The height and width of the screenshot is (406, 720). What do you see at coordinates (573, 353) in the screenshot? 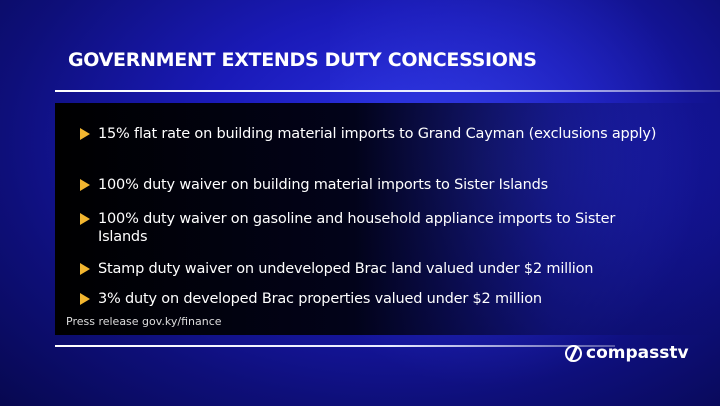
I see `compass-logo-icon` at bounding box center [573, 353].